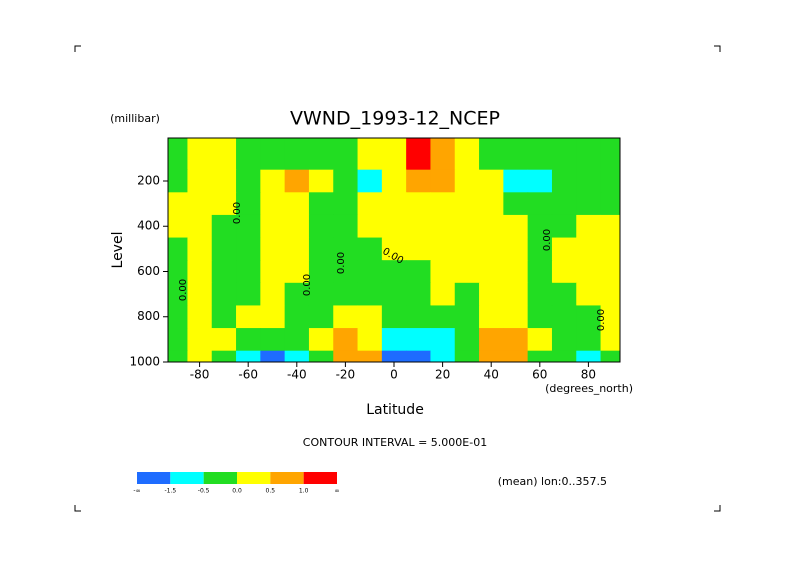  What do you see at coordinates (271, 491) in the screenshot?
I see `colorbar-label: 0.5` at bounding box center [271, 491].